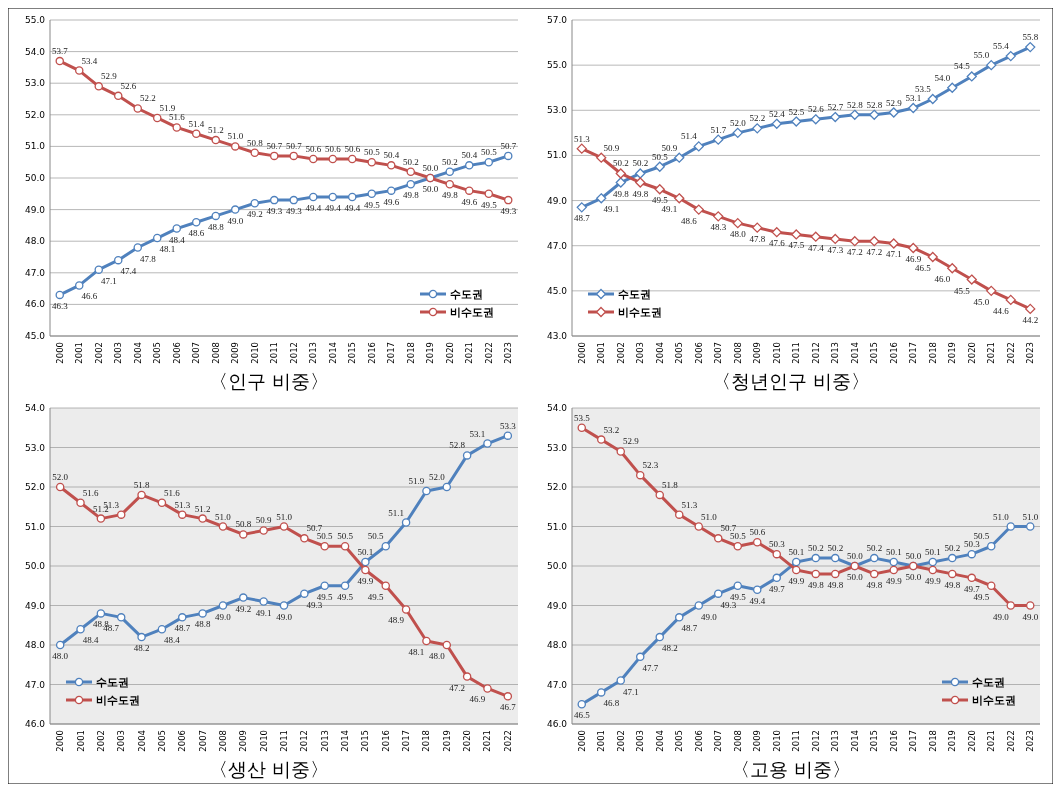 This screenshot has height=792, width=1061. Describe the element at coordinates (796, 245) in the screenshot. I see `data-label: 47.5` at that location.